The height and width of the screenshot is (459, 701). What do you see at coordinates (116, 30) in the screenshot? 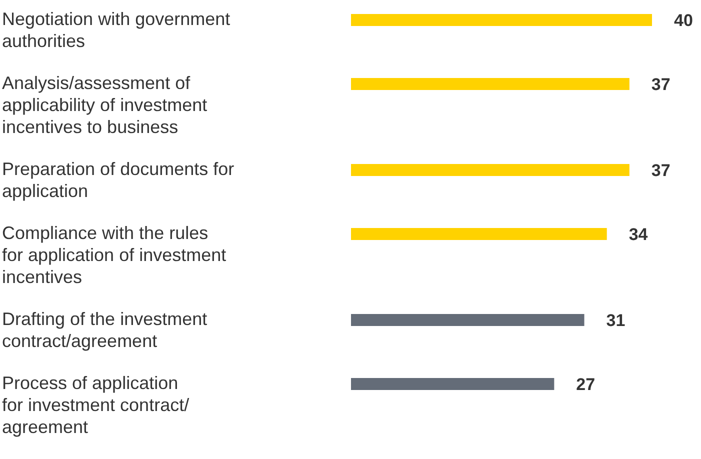
I see `y-tick-label: Negotiation with government authorities` at bounding box center [116, 30].